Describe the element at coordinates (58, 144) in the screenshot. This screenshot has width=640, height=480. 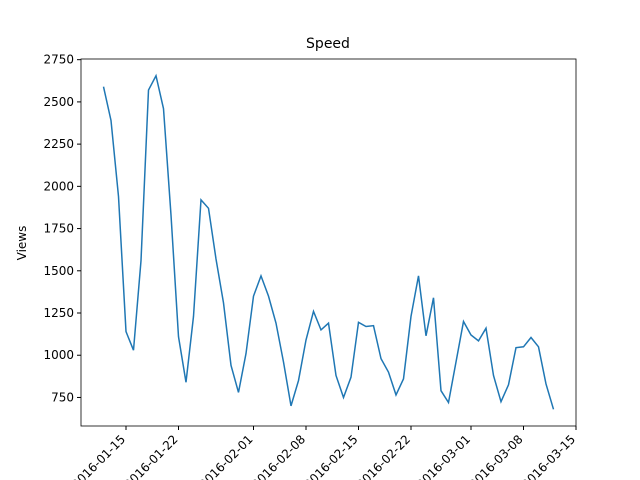
I see `y-tick-label: 2250` at that location.